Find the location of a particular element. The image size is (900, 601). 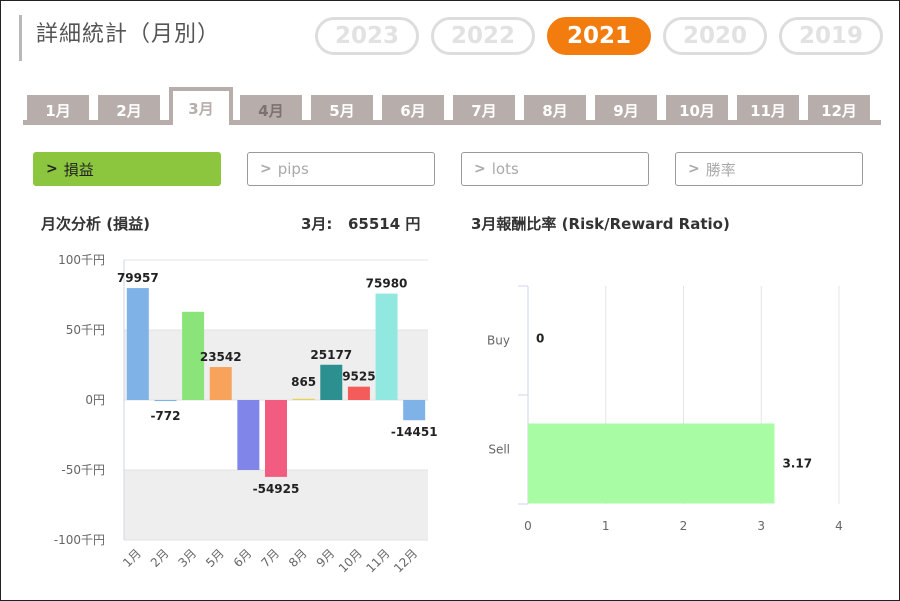

x-tick-label: 8月 is located at coordinates (298, 558).